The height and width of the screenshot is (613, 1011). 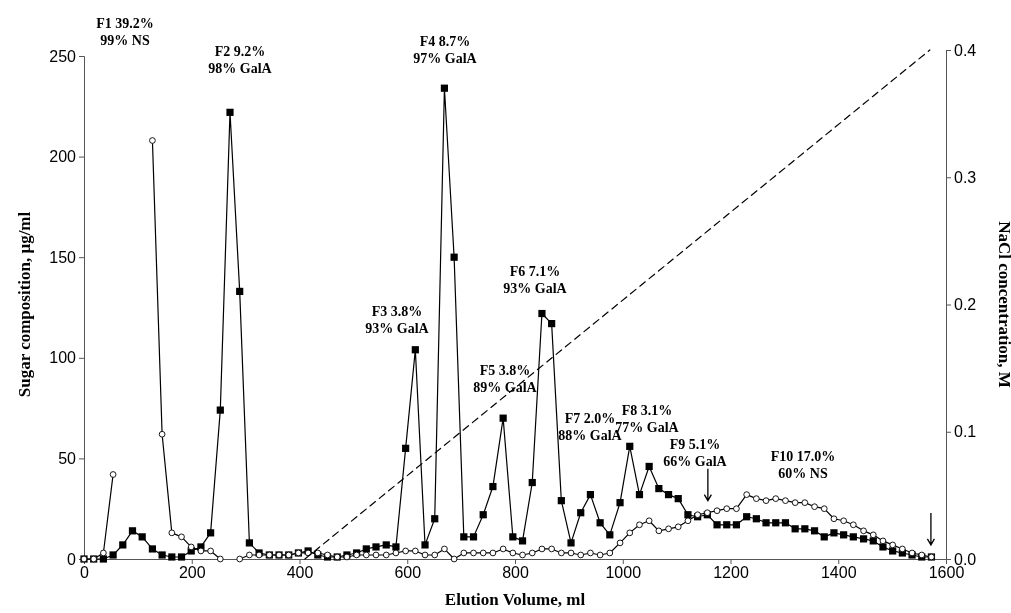 What do you see at coordinates (695, 453) in the screenshot?
I see `annotation: F9 5.1% 66% GalA` at bounding box center [695, 453].